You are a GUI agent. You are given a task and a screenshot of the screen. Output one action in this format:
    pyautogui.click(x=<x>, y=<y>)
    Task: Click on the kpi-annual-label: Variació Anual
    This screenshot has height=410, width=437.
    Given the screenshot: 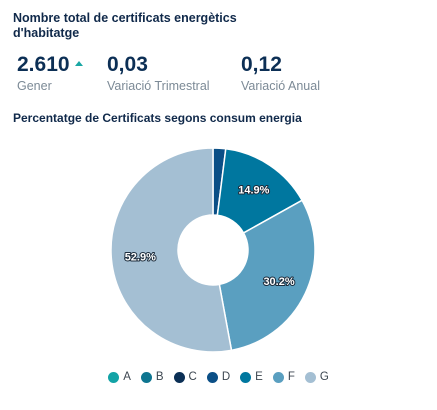 What is the action you would take?
    pyautogui.click(x=280, y=86)
    